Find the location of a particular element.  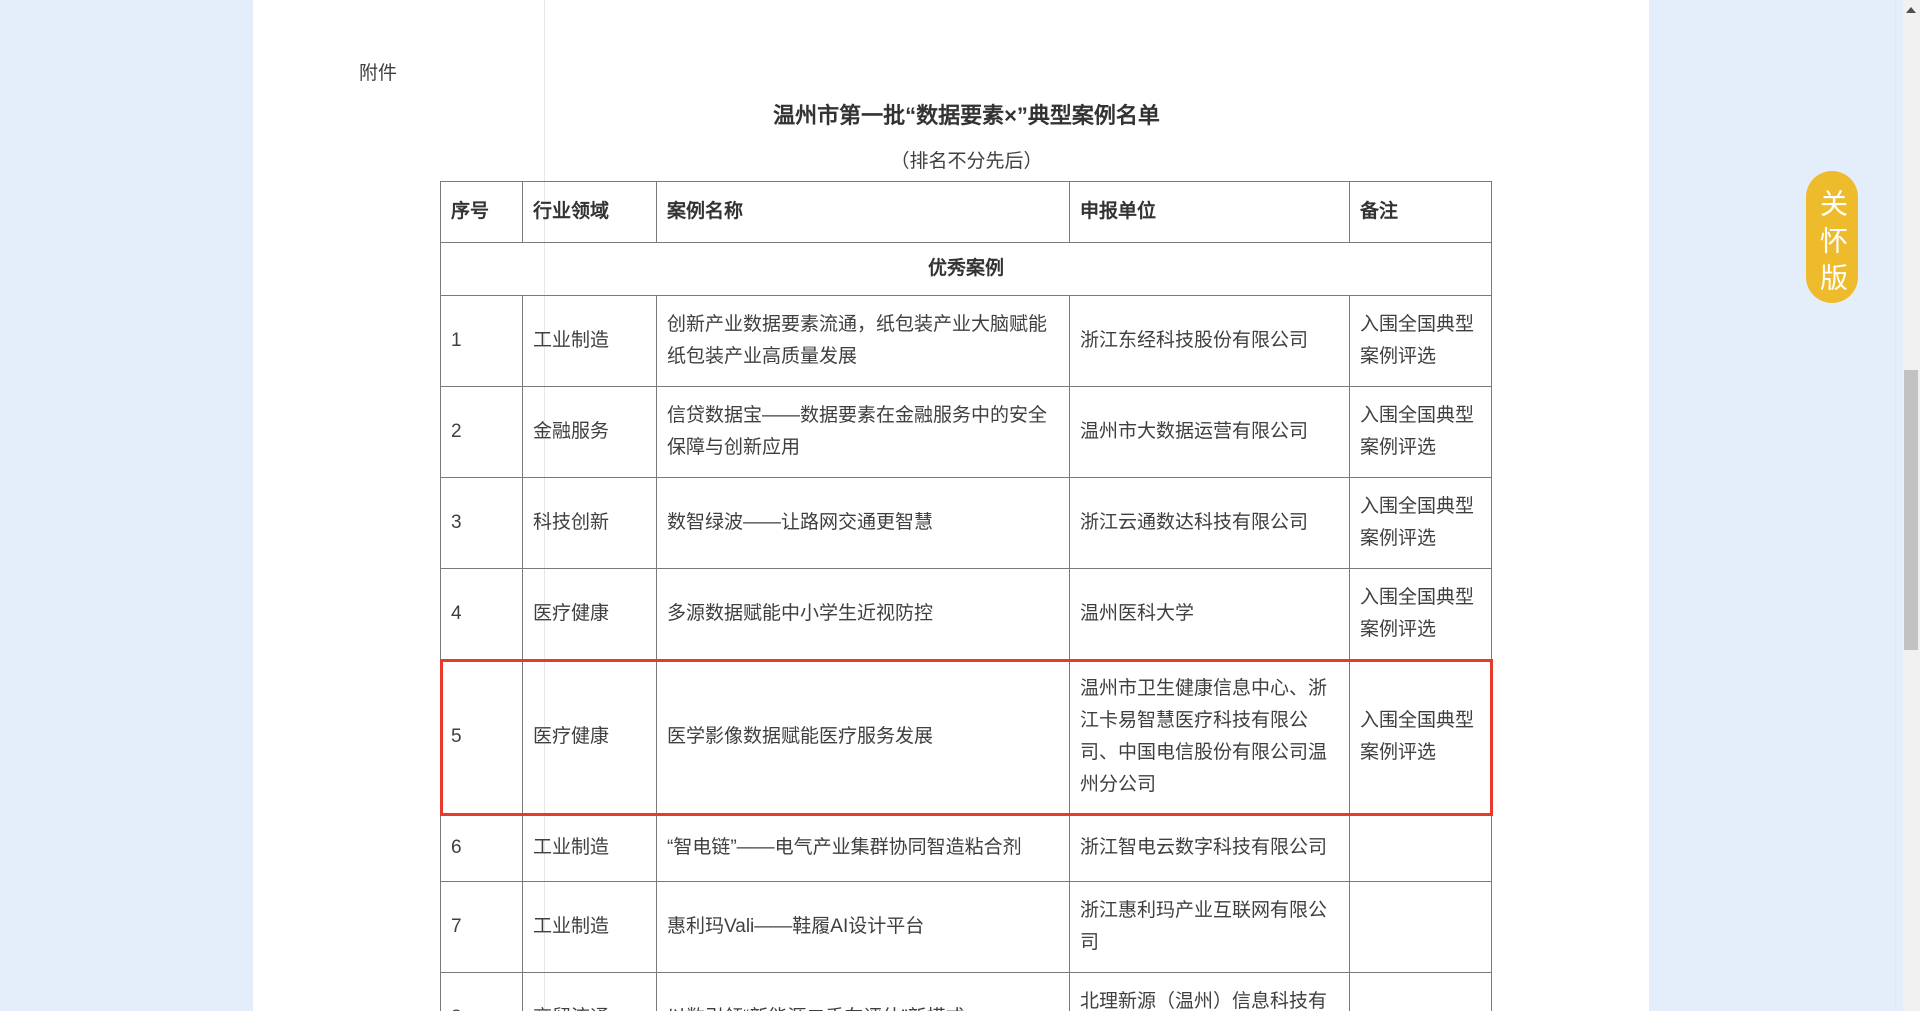

content-divider-right is located at coordinates (1895, 505).